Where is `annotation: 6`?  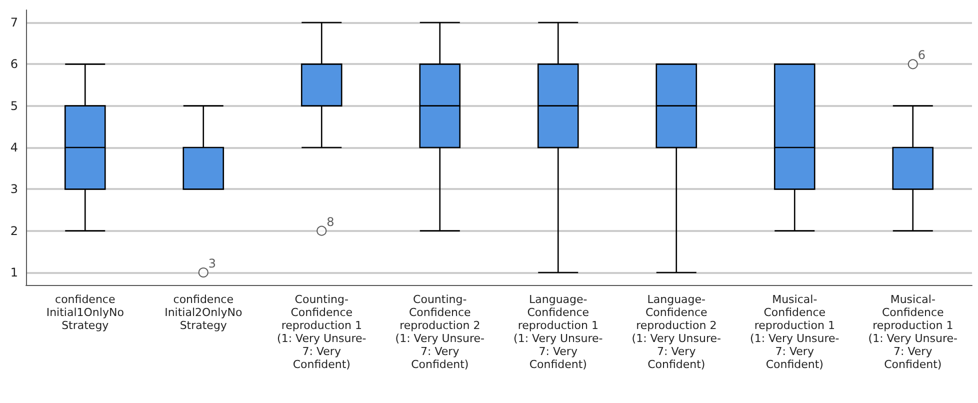
annotation: 6 is located at coordinates (922, 55).